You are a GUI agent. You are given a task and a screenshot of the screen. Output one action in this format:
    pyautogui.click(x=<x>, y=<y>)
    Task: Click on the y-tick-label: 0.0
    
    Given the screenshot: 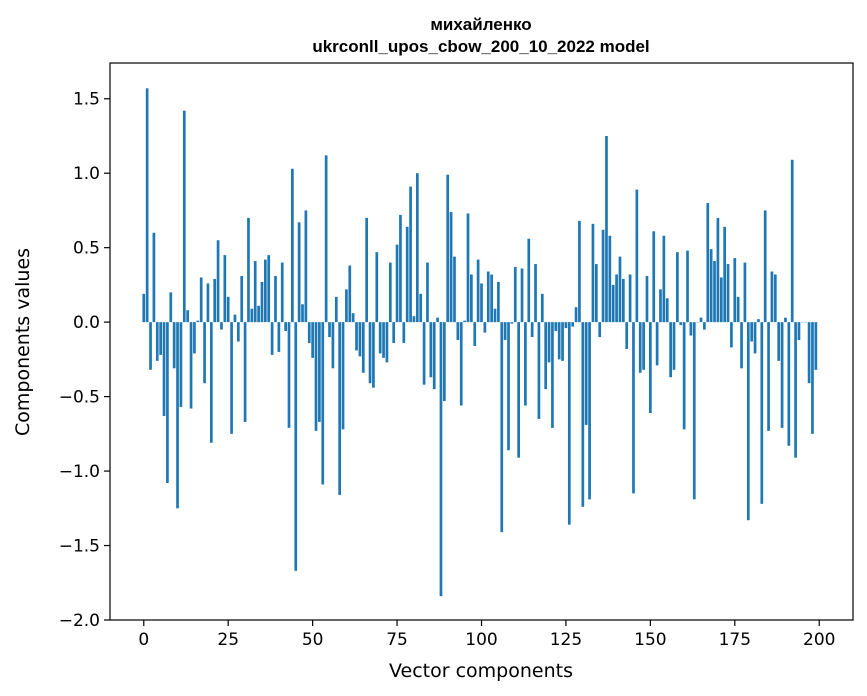 What is the action you would take?
    pyautogui.click(x=86, y=323)
    